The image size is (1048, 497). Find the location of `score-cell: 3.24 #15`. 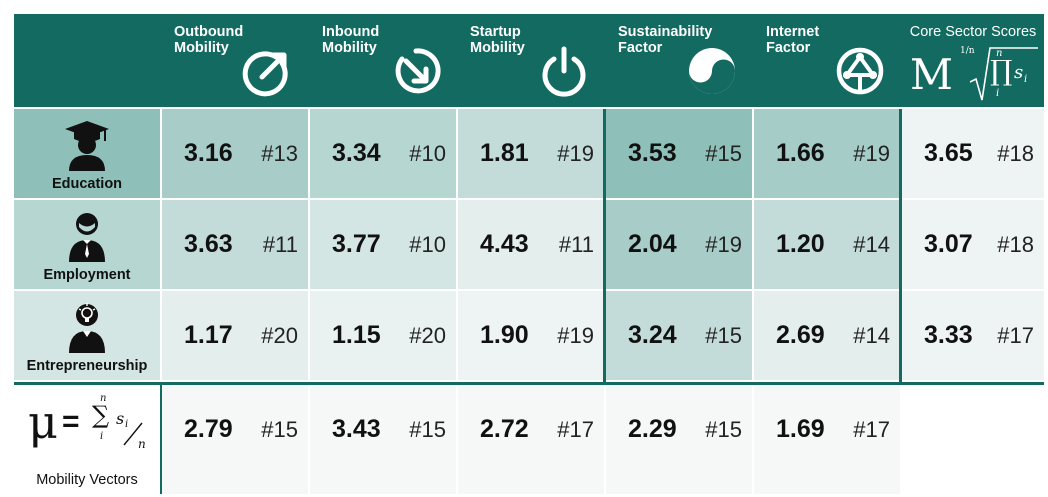

score-cell: 3.24 #15 is located at coordinates (679, 335).